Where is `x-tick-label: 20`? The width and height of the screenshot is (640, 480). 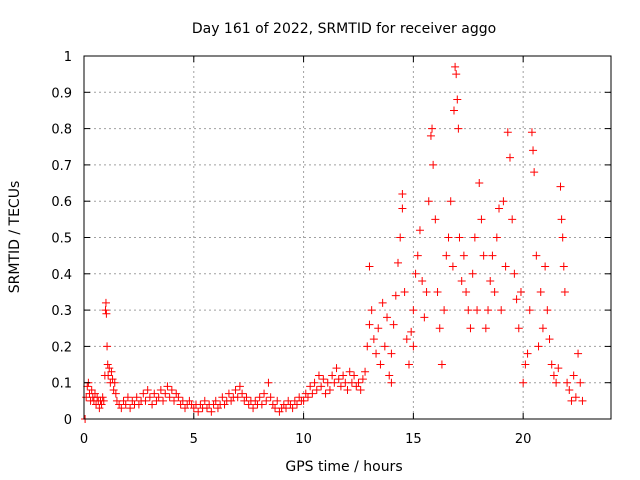
x-tick-label: 20 is located at coordinates (523, 439).